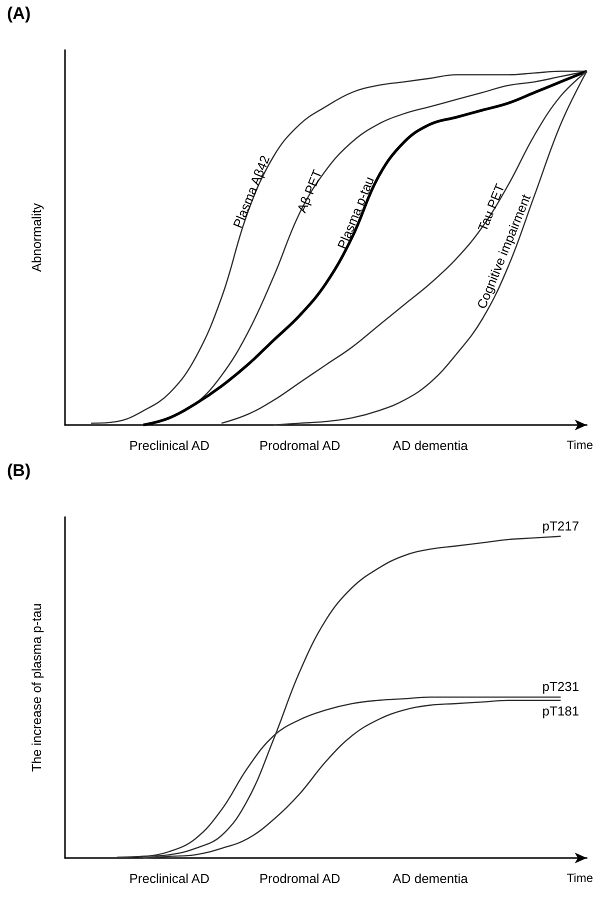 The width and height of the screenshot is (596, 914). Describe the element at coordinates (561, 710) in the screenshot. I see `series-label: pT181` at that location.